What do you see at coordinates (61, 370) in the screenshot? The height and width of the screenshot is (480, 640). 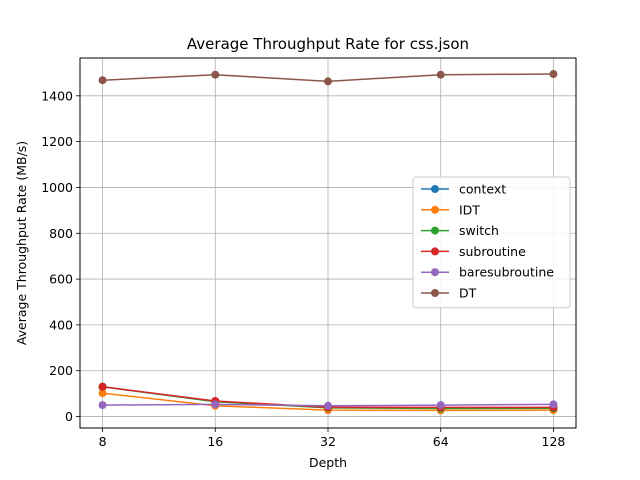 I see `y-tick-label: 200` at bounding box center [61, 370].